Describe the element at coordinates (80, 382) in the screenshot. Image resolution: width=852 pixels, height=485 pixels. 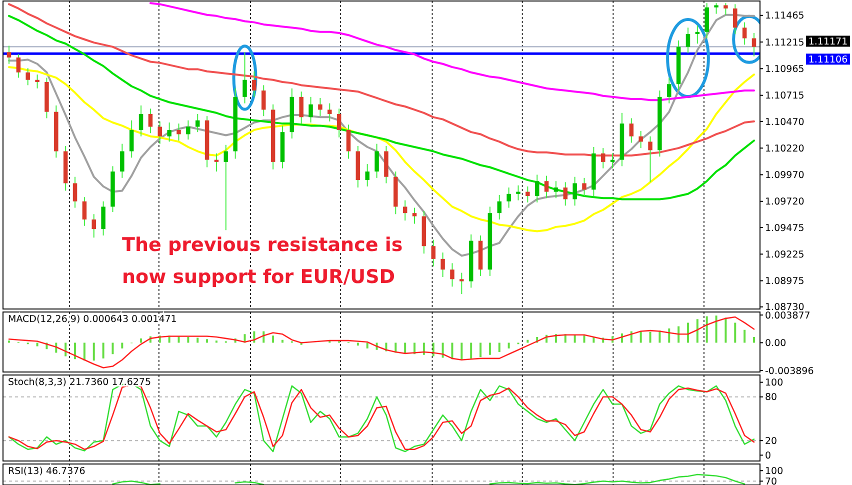
I see `chart-title: Stoch(8,3,3) 21.7360 17.6275` at that location.